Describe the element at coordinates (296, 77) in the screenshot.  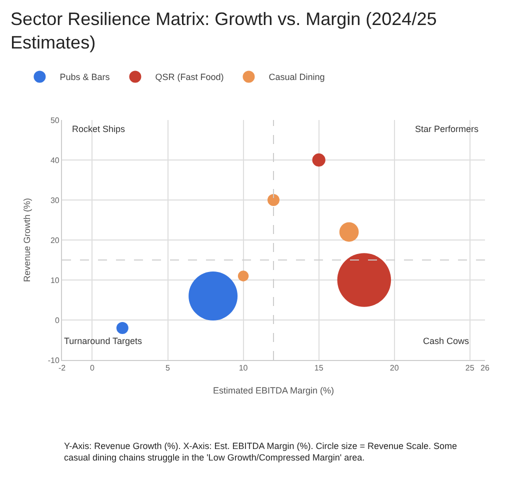
I see `legend-label: Casual Dining` at that location.